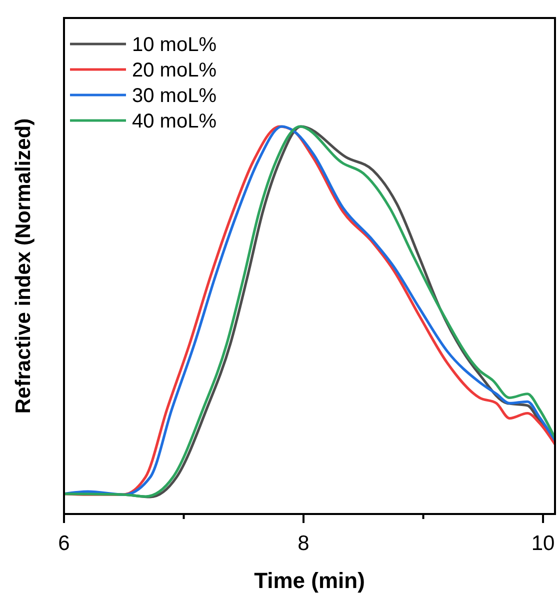 The height and width of the screenshot is (599, 560). I want to click on legend-label: 10 moL%, so click(174, 45).